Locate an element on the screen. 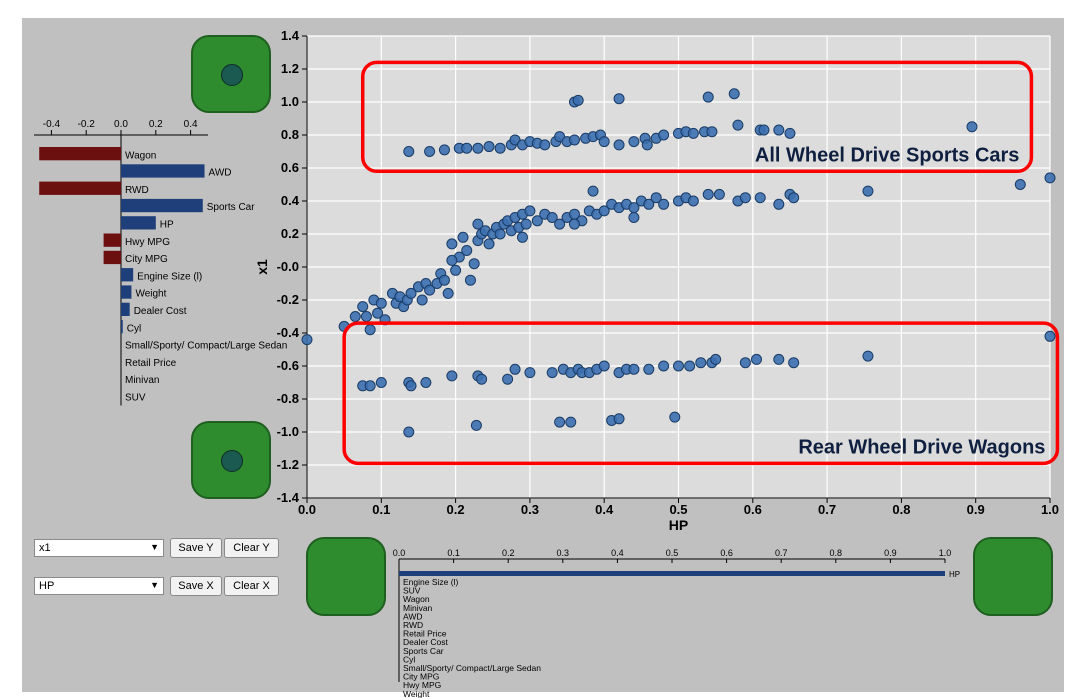 This screenshot has width=1079, height=698. x-tick-label: 0.5 is located at coordinates (678, 509).